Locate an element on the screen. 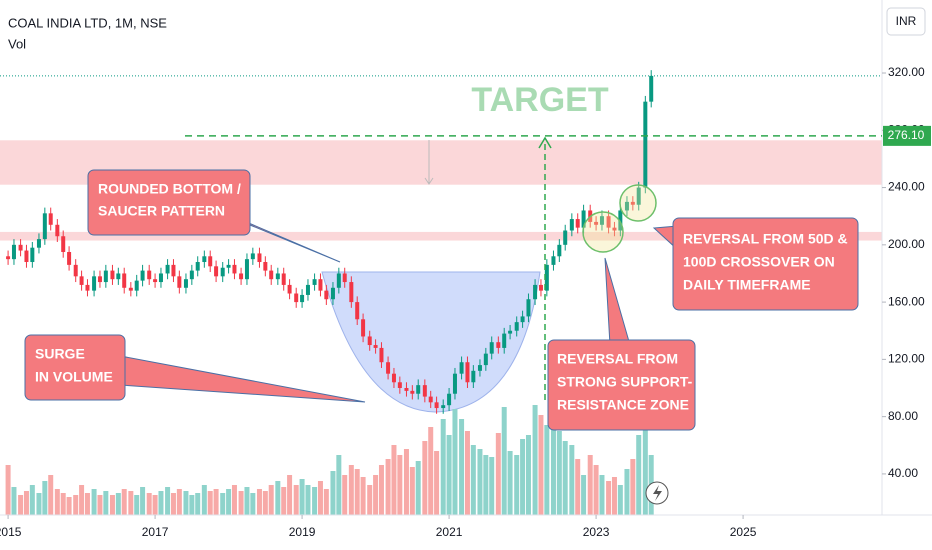  target-text: TARGET is located at coordinates (539, 100).